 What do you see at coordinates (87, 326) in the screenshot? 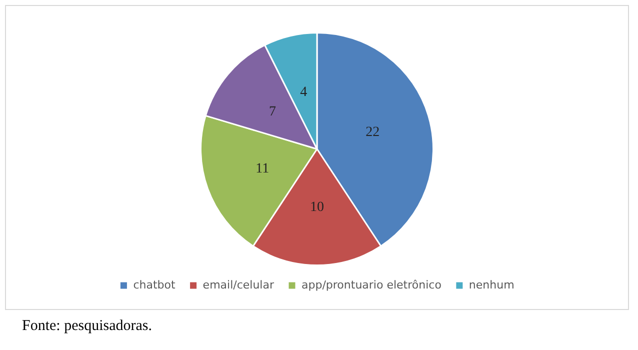
I see `source-note: Fonte: pesquisadoras.` at bounding box center [87, 326].